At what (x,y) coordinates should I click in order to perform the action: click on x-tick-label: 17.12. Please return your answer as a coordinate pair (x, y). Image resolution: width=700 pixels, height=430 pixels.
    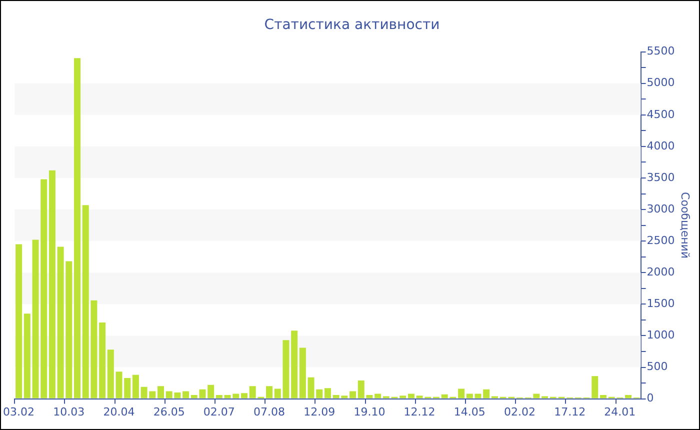
    Looking at the image, I should click on (570, 411).